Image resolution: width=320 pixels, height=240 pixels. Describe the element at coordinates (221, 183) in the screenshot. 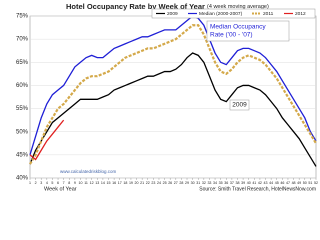

I see `x-tick-label: 35` at that location.